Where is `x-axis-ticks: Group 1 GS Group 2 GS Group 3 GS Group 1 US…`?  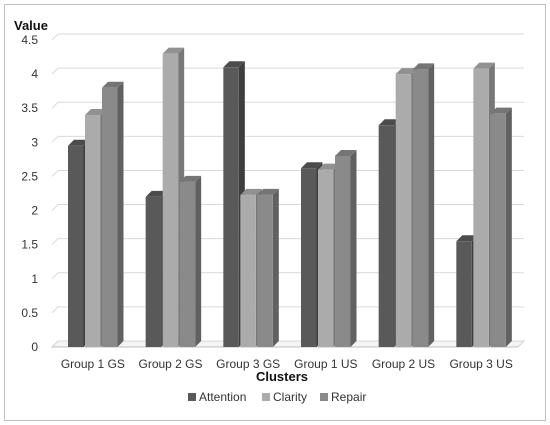 x-axis-ticks: Group 1 GS Group 2 GS Group 3 GS Group 1 US… is located at coordinates (287, 364).